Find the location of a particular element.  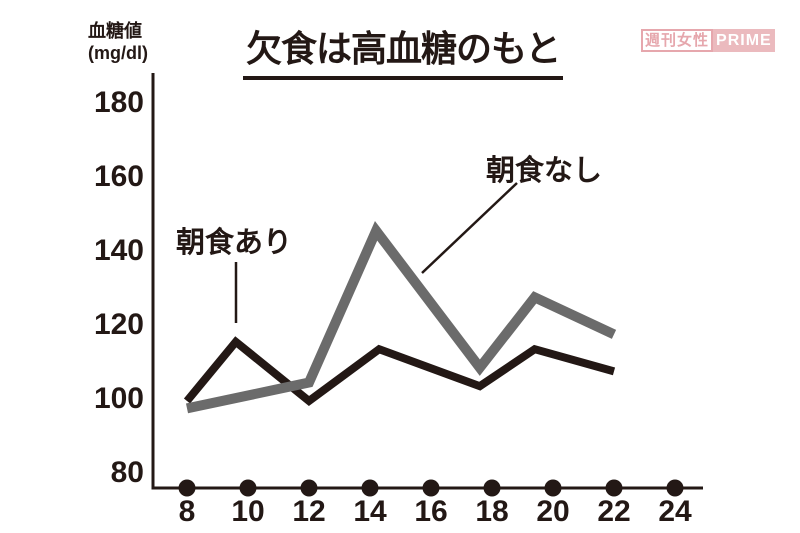

watermark: 週刊女性 PRIME is located at coordinates (708, 40).